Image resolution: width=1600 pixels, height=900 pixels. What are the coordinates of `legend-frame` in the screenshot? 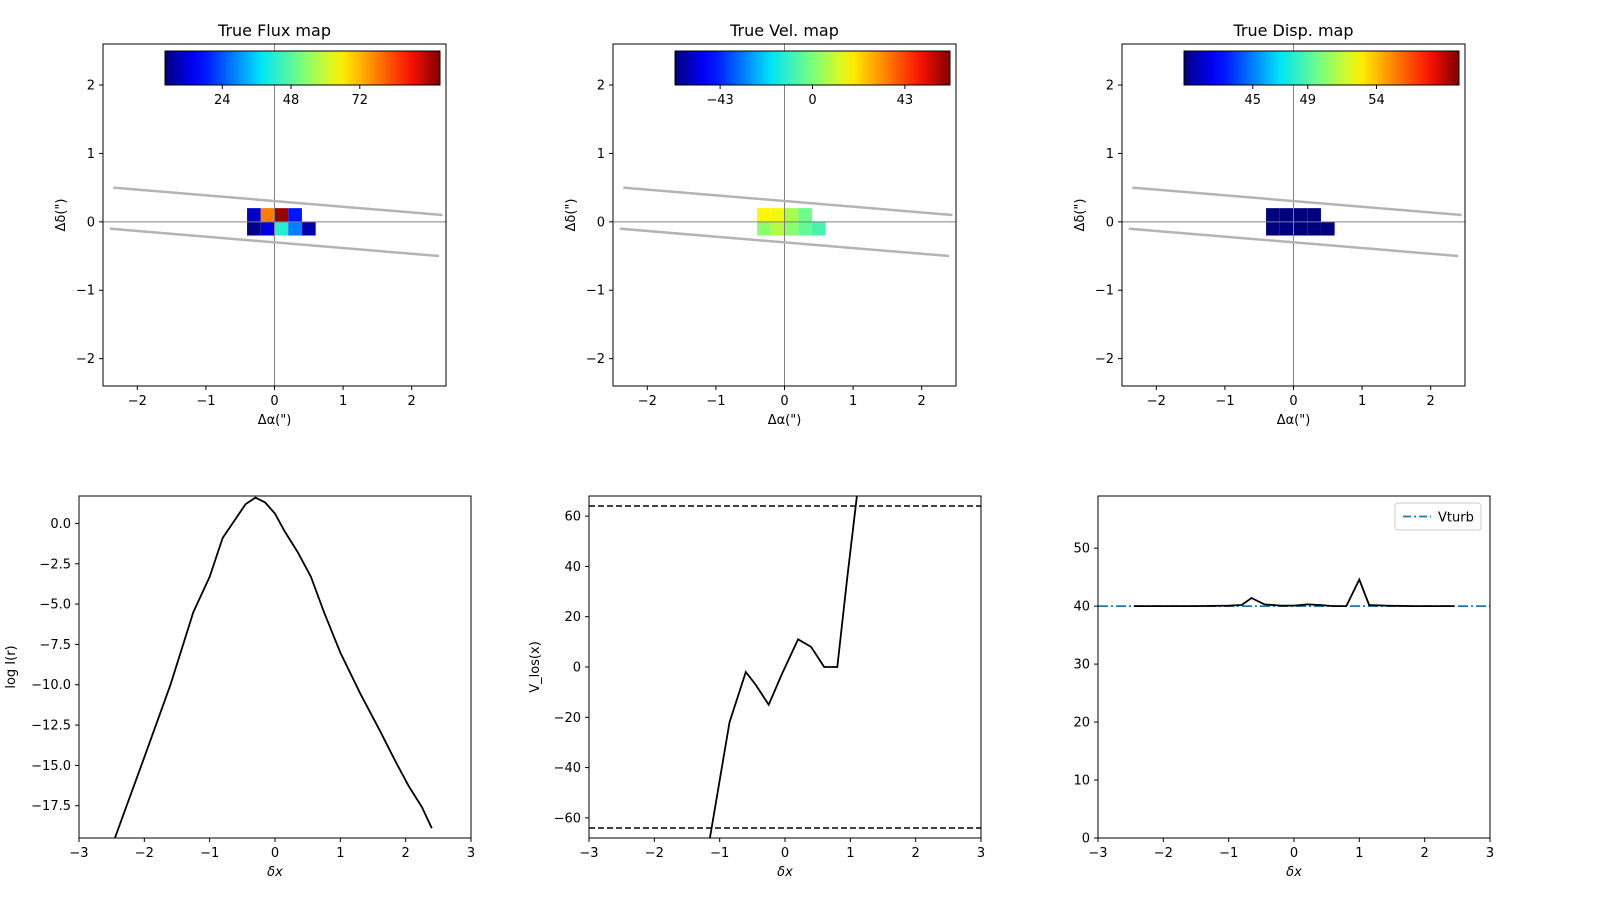 It's located at (1438, 516).